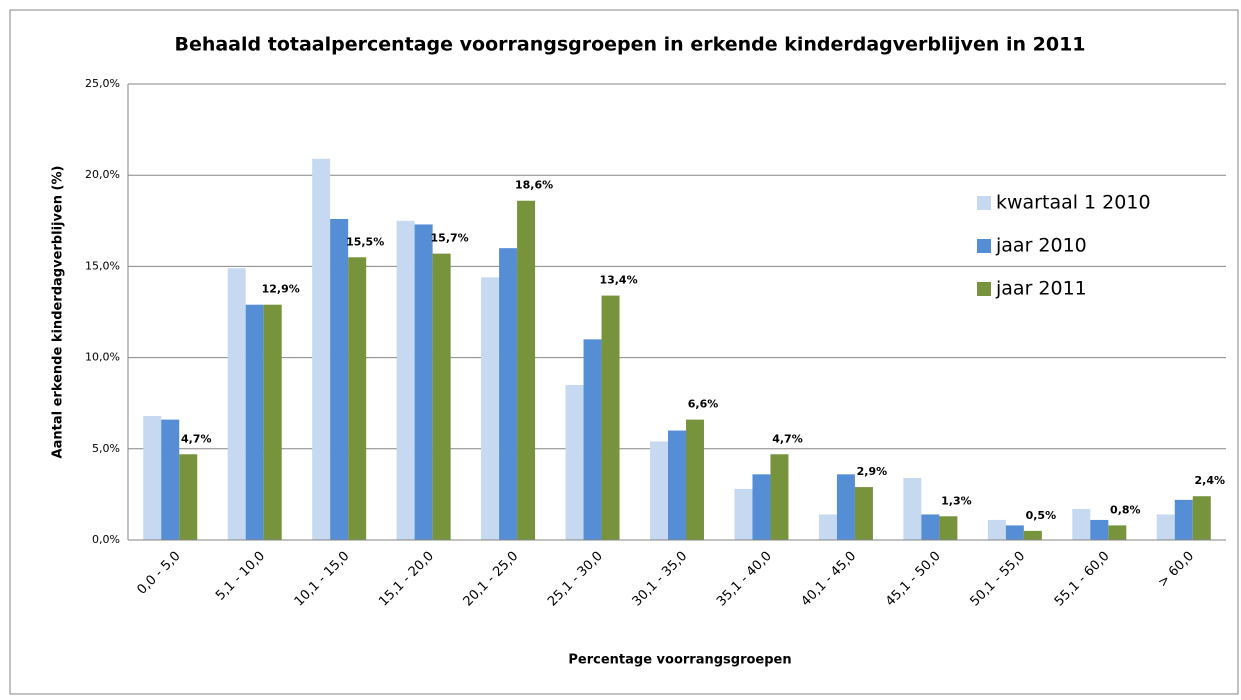  Describe the element at coordinates (1041, 515) in the screenshot. I see `value-label: 0,5%` at that location.